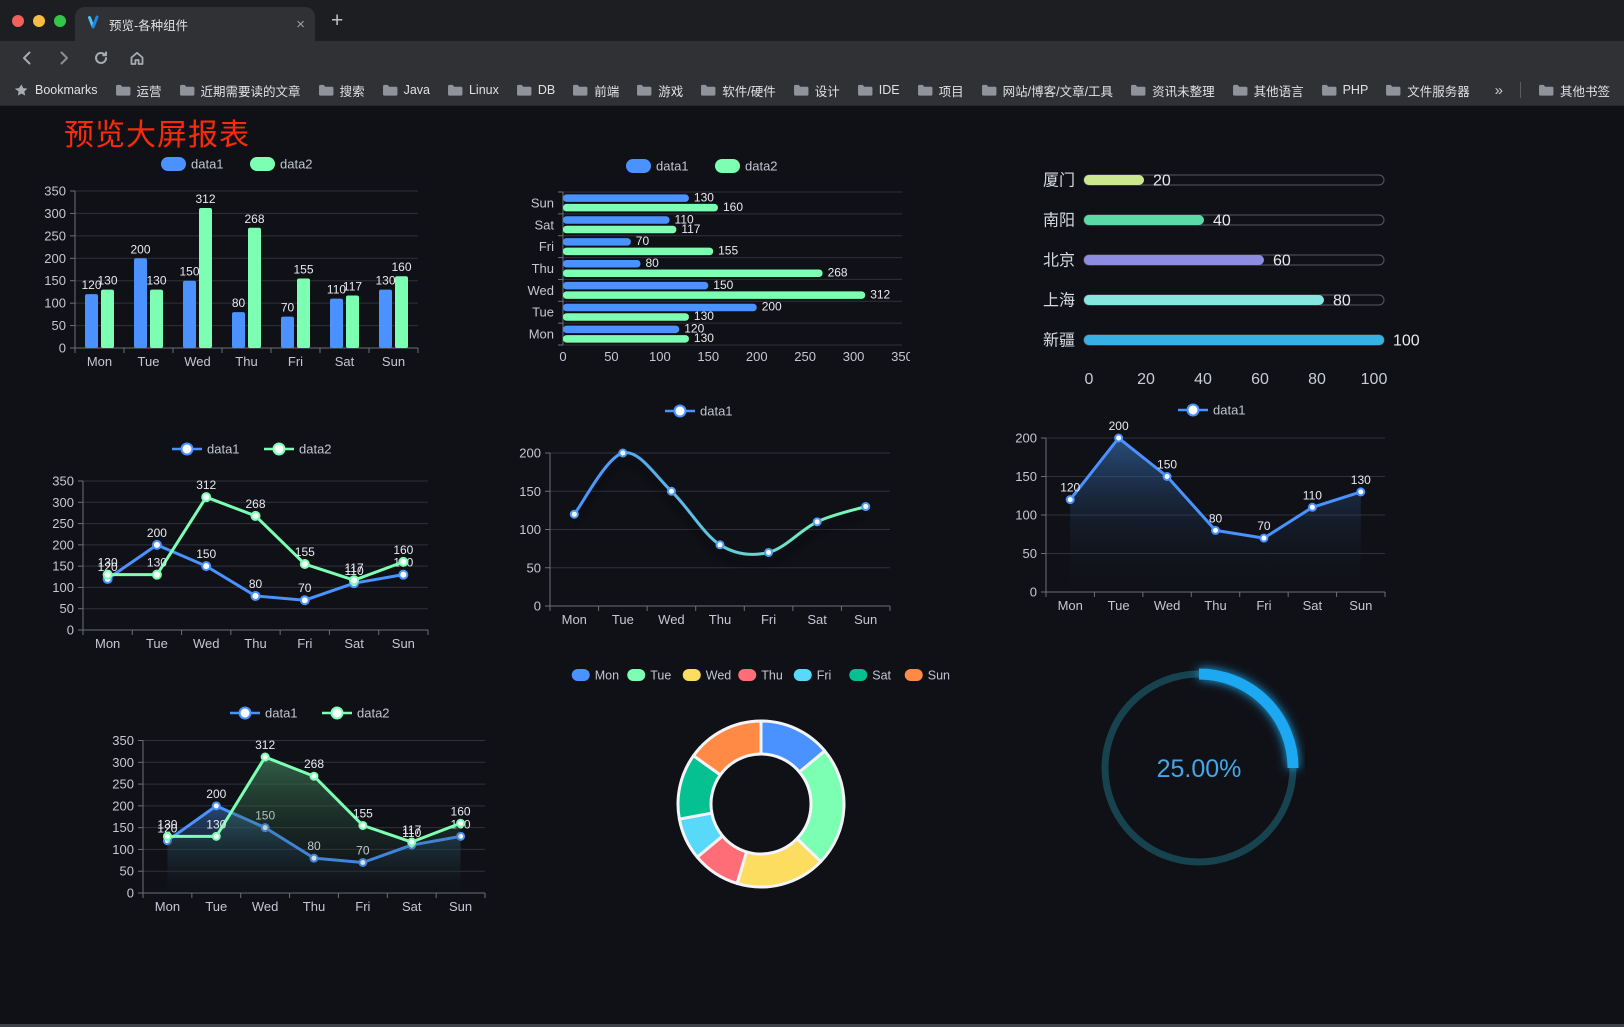  Describe the element at coordinates (460, 906) in the screenshot. I see `svg-text: Sun` at that location.